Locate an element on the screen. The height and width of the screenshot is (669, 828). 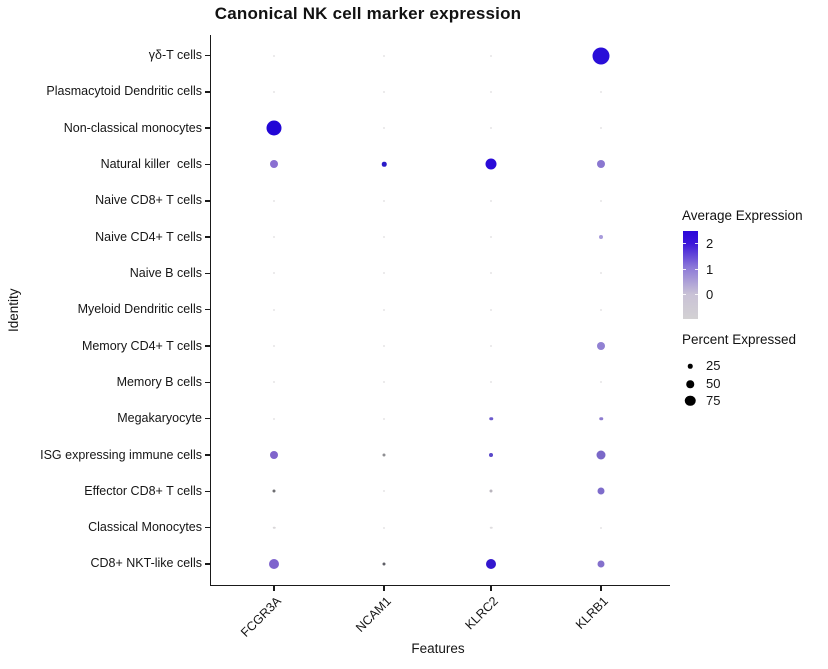
y-category-label: Memory B cells is located at coordinates (159, 381).